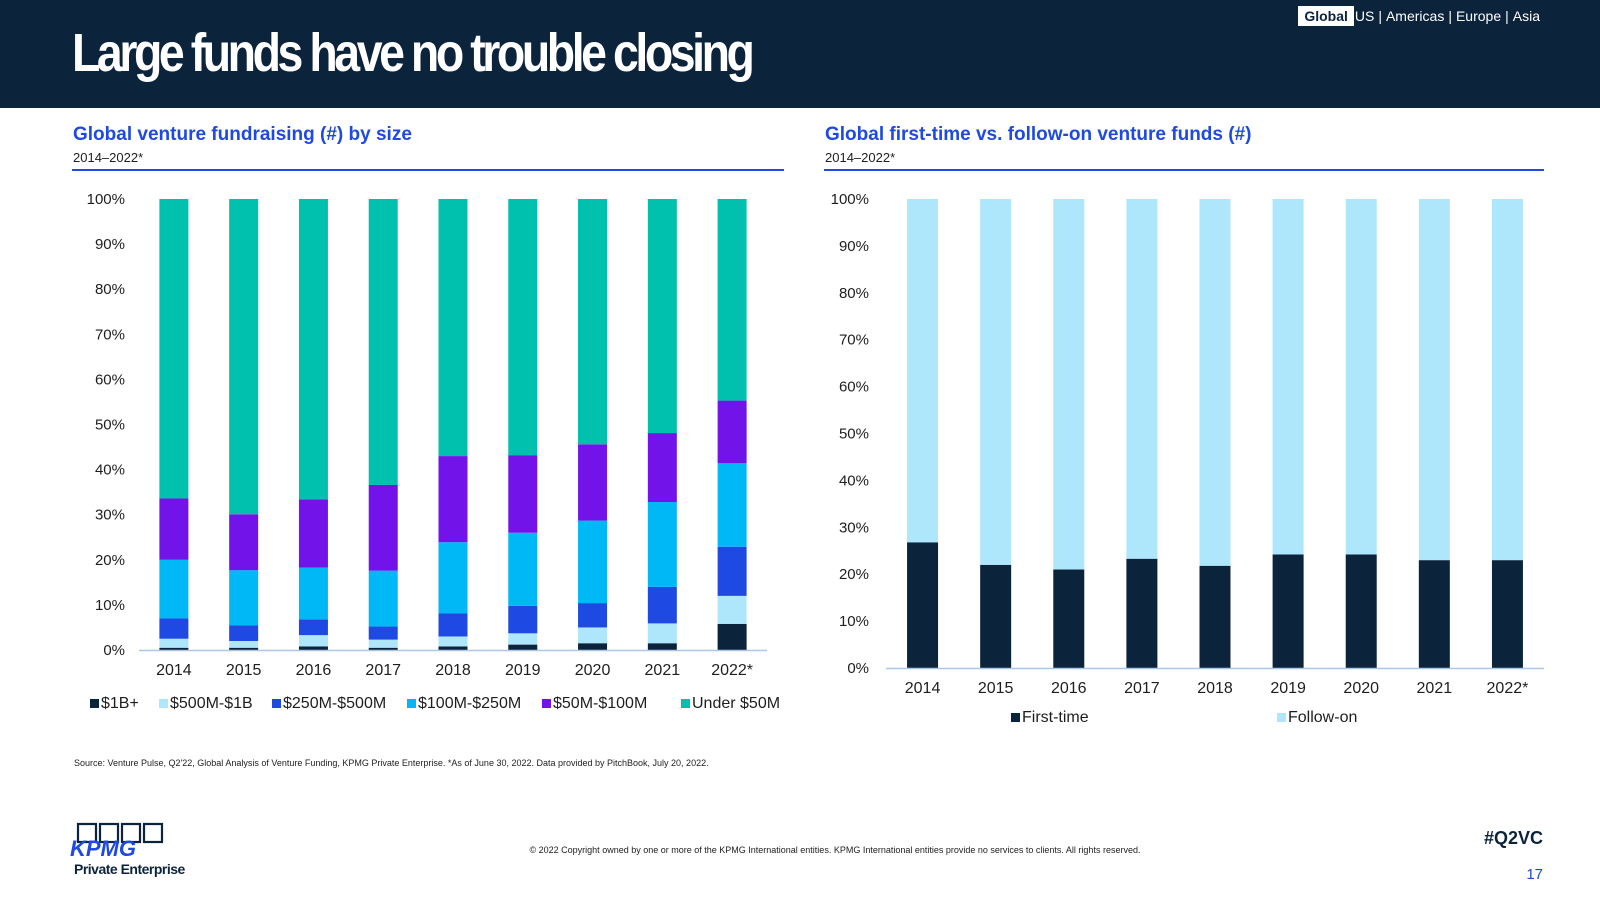  What do you see at coordinates (685, 703) in the screenshot?
I see `legend-swatch-under-50m` at bounding box center [685, 703].